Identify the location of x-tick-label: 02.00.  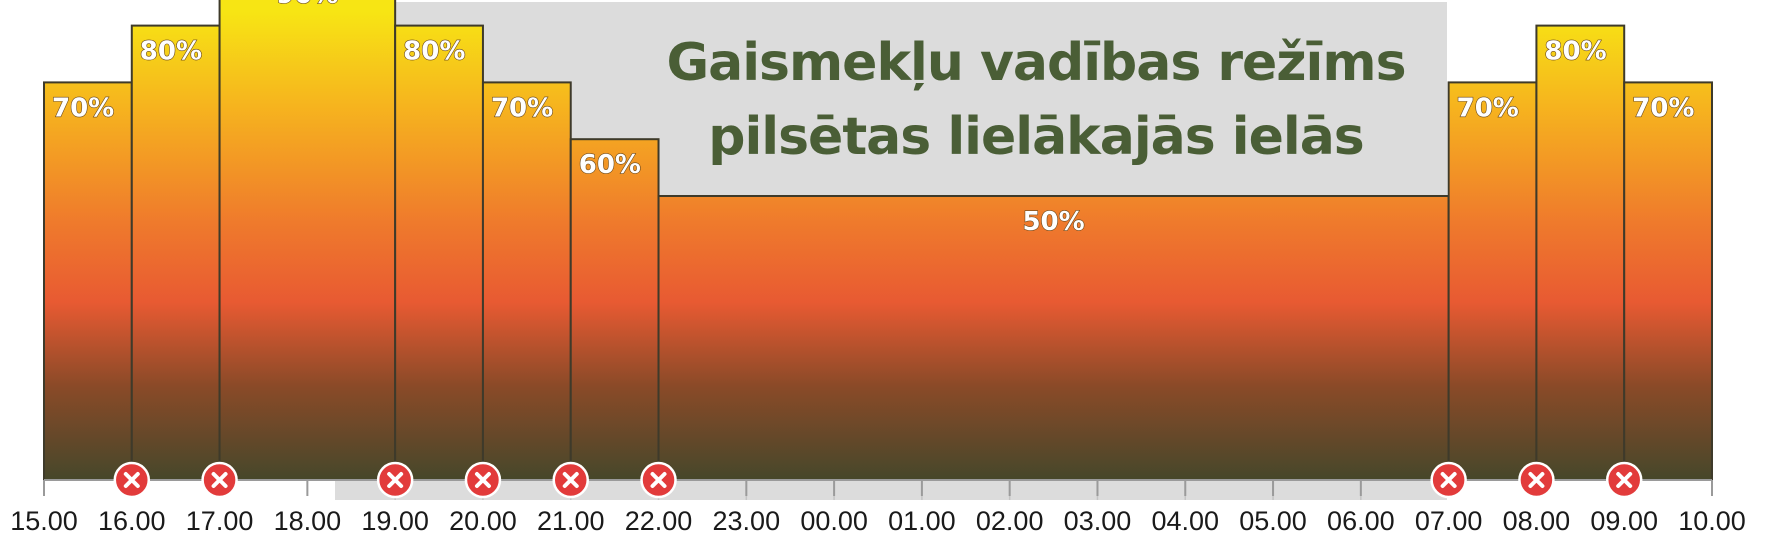
(1010, 521).